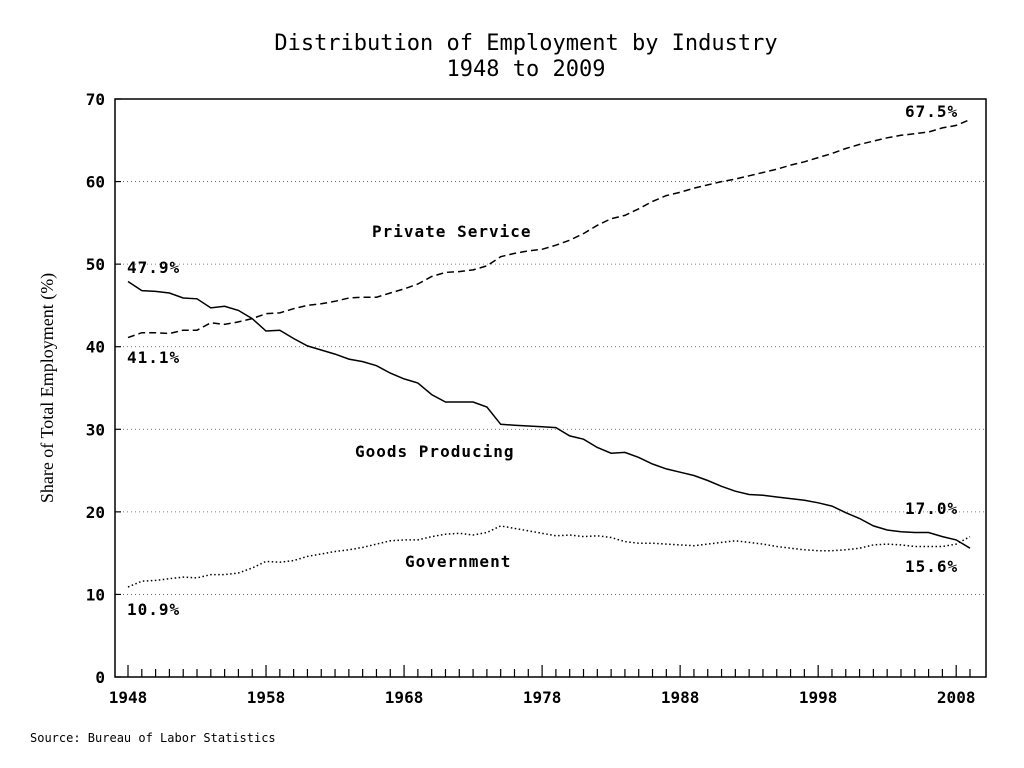 This screenshot has height=768, width=1024. I want to click on x-tick-label: 1948, so click(128, 697).